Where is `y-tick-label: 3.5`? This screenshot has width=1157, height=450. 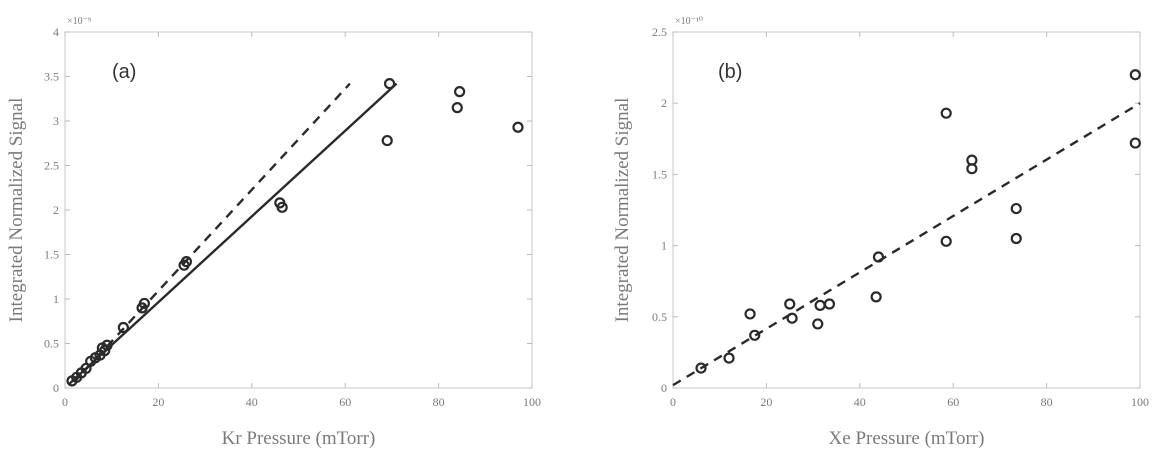 y-tick-label: 3.5 is located at coordinates (51, 77).